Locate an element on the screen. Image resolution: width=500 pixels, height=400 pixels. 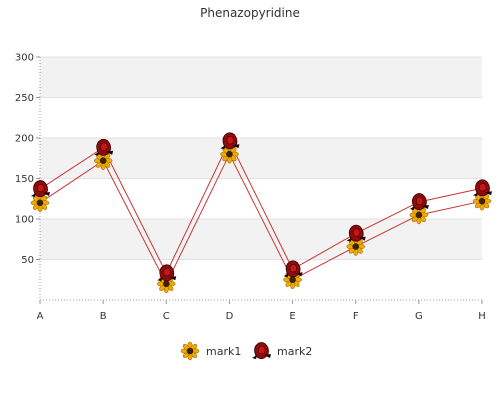
data-point-mark2-C is located at coordinates (166, 273).